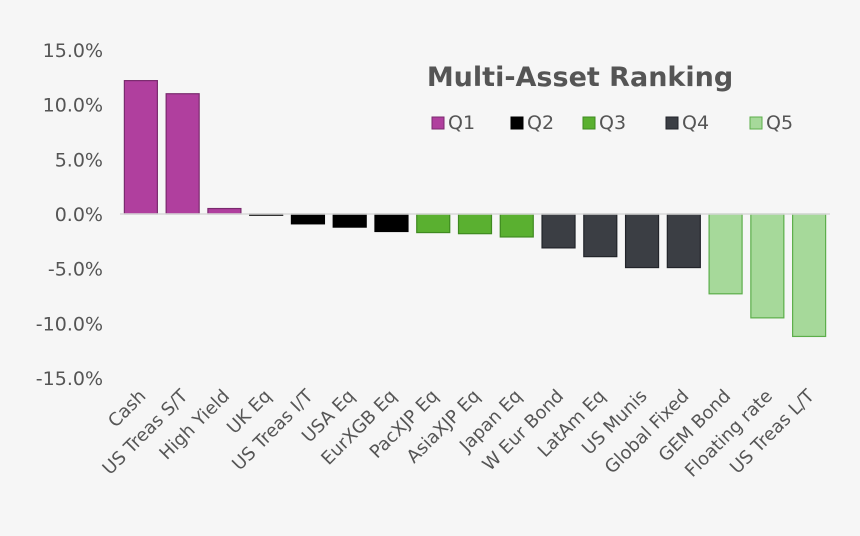 The image size is (860, 536). I want to click on y-tick-label: -15.0%, so click(69, 379).